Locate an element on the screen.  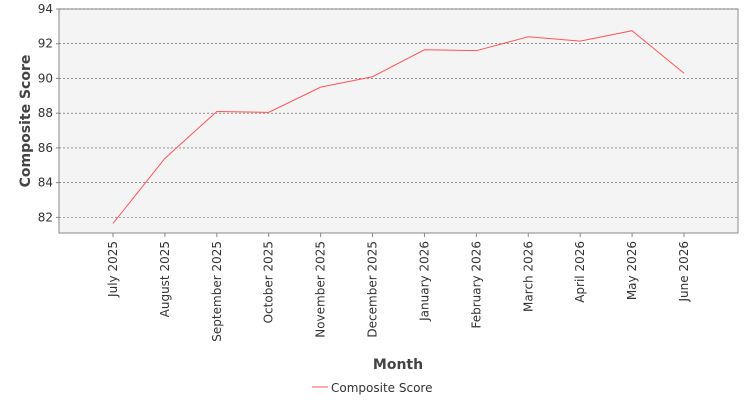
y-tick-label: 84 is located at coordinates (45, 183).